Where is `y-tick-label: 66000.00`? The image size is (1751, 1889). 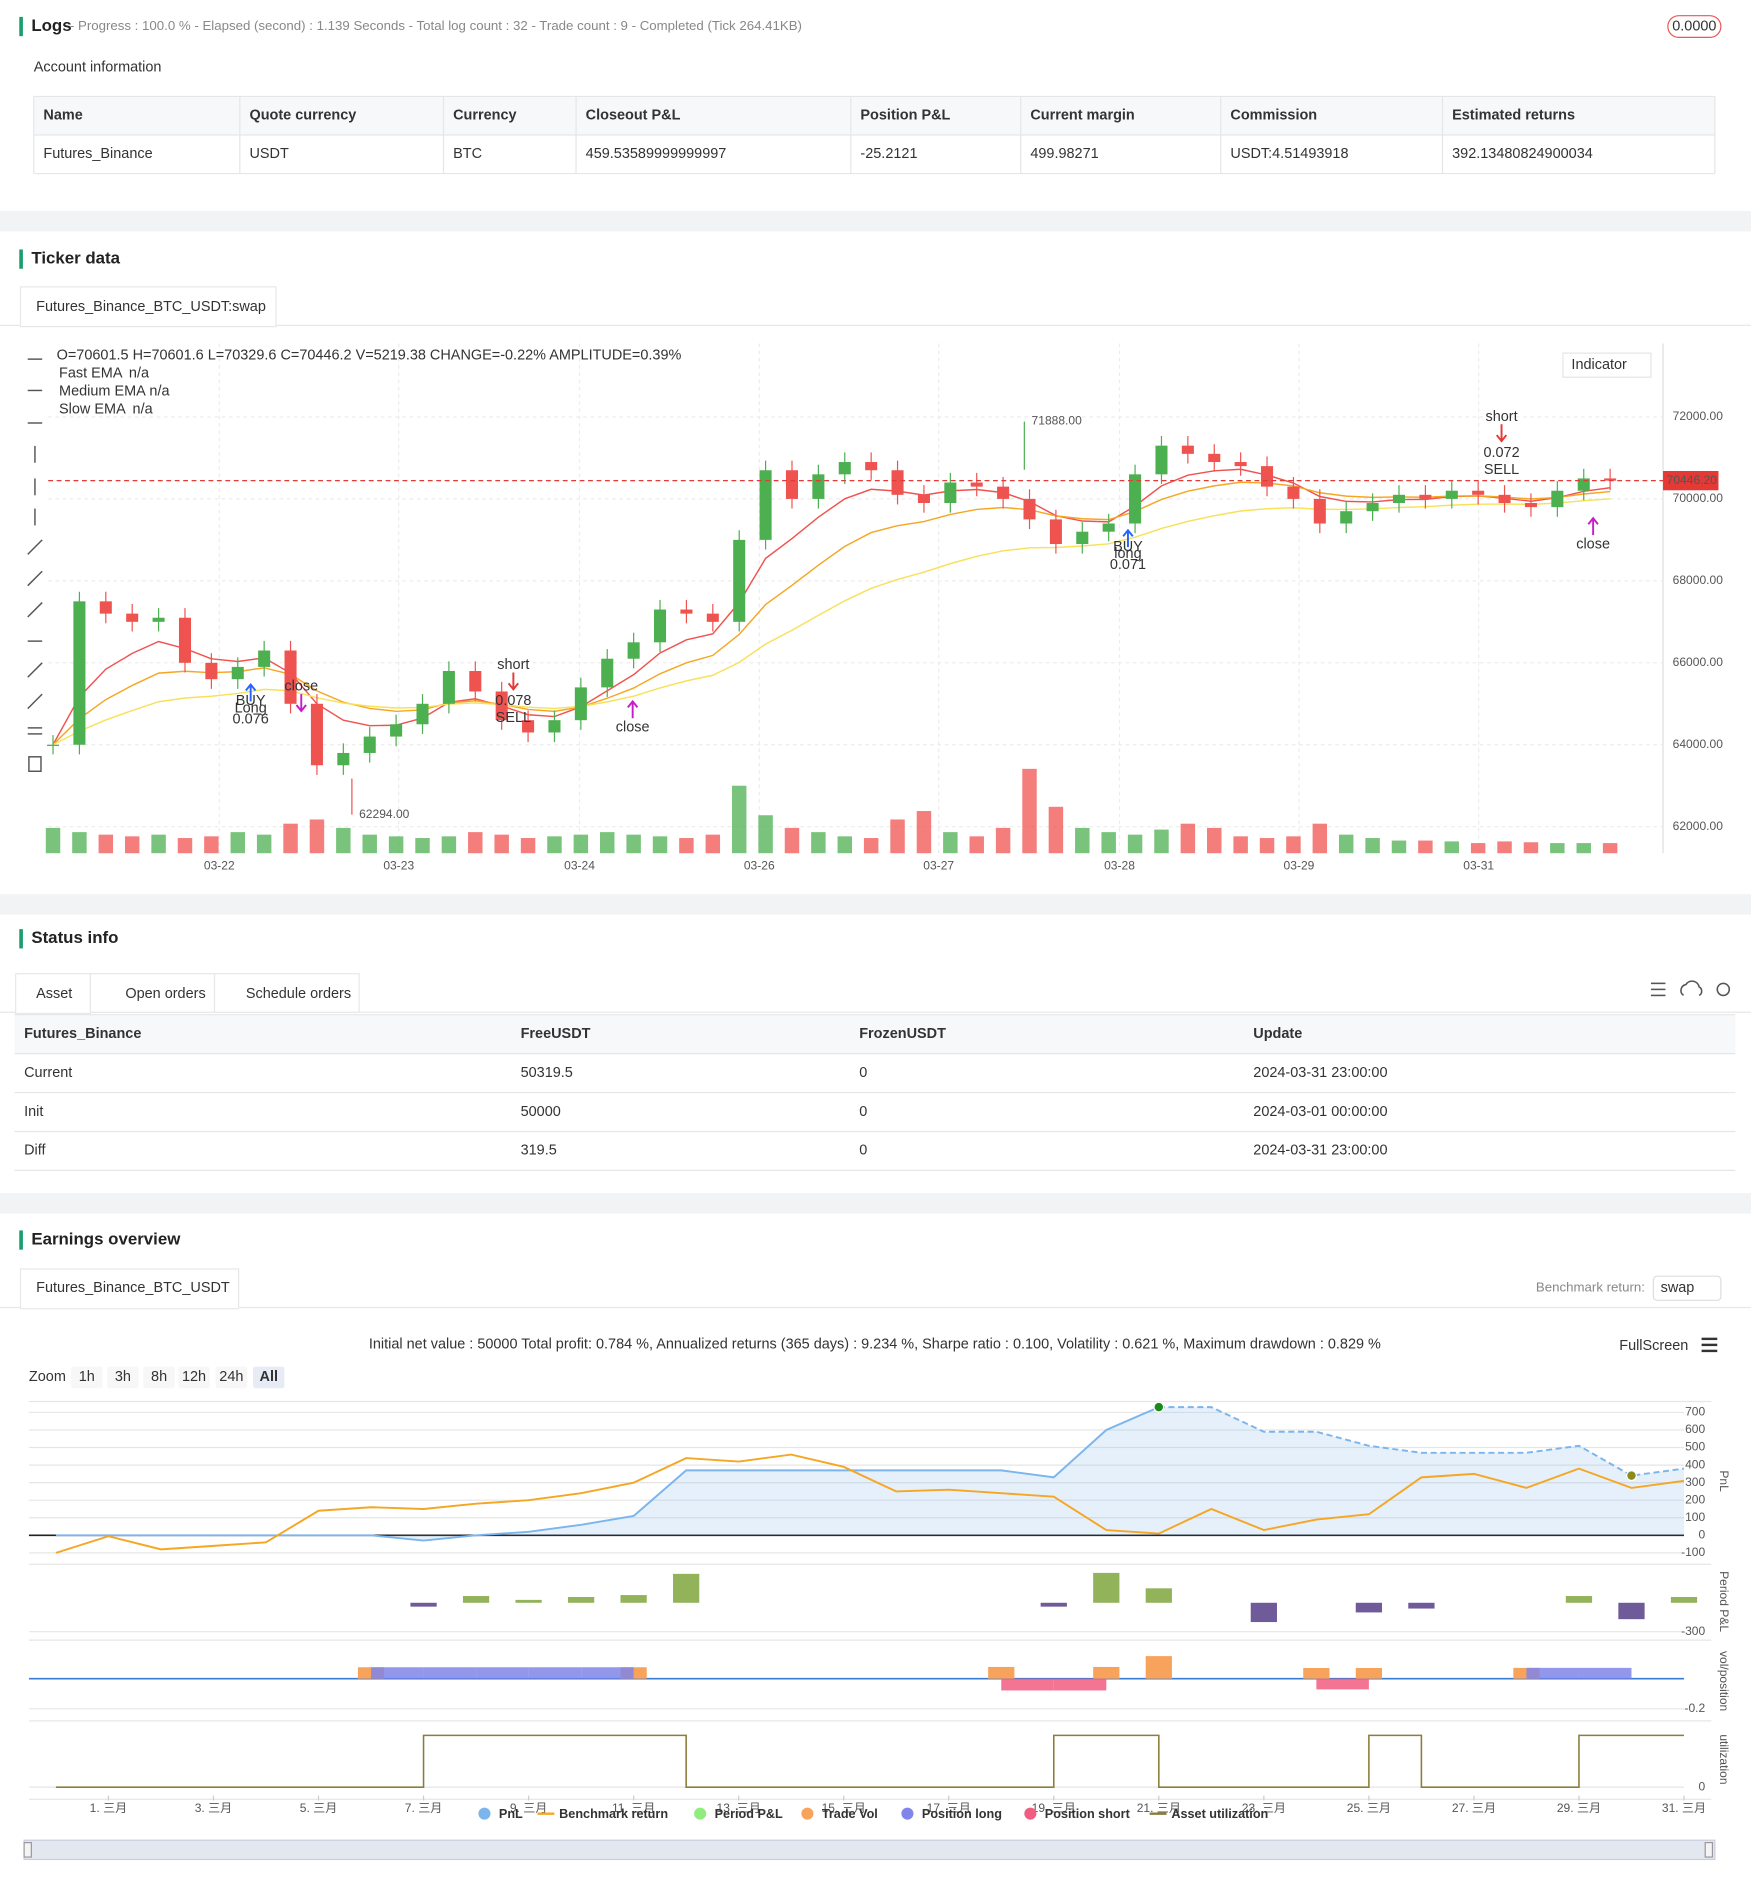
y-tick-label: 66000.00 is located at coordinates (1698, 662).